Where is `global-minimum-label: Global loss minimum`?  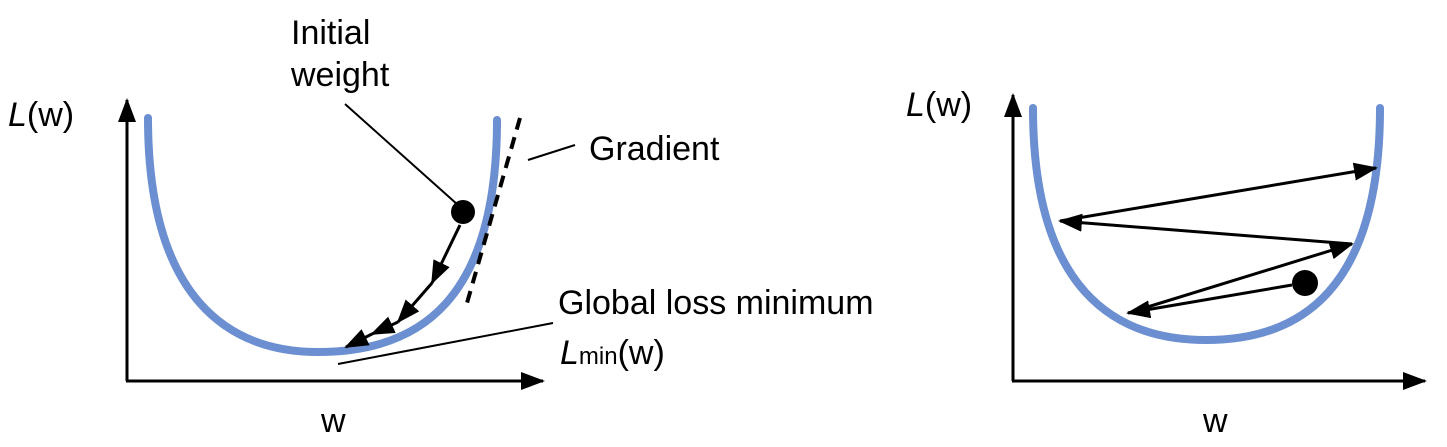 global-minimum-label: Global loss minimum is located at coordinates (716, 303).